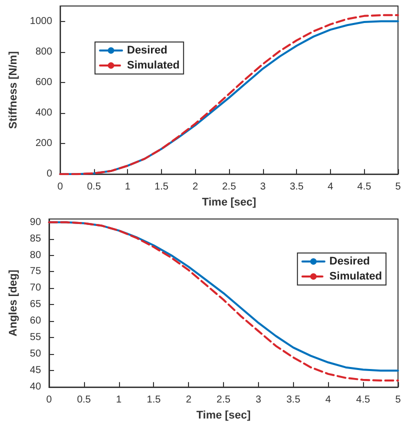 This screenshot has height=426, width=404. What do you see at coordinates (44, 52) in the screenshot?
I see `y-tick-label: 800` at bounding box center [44, 52].